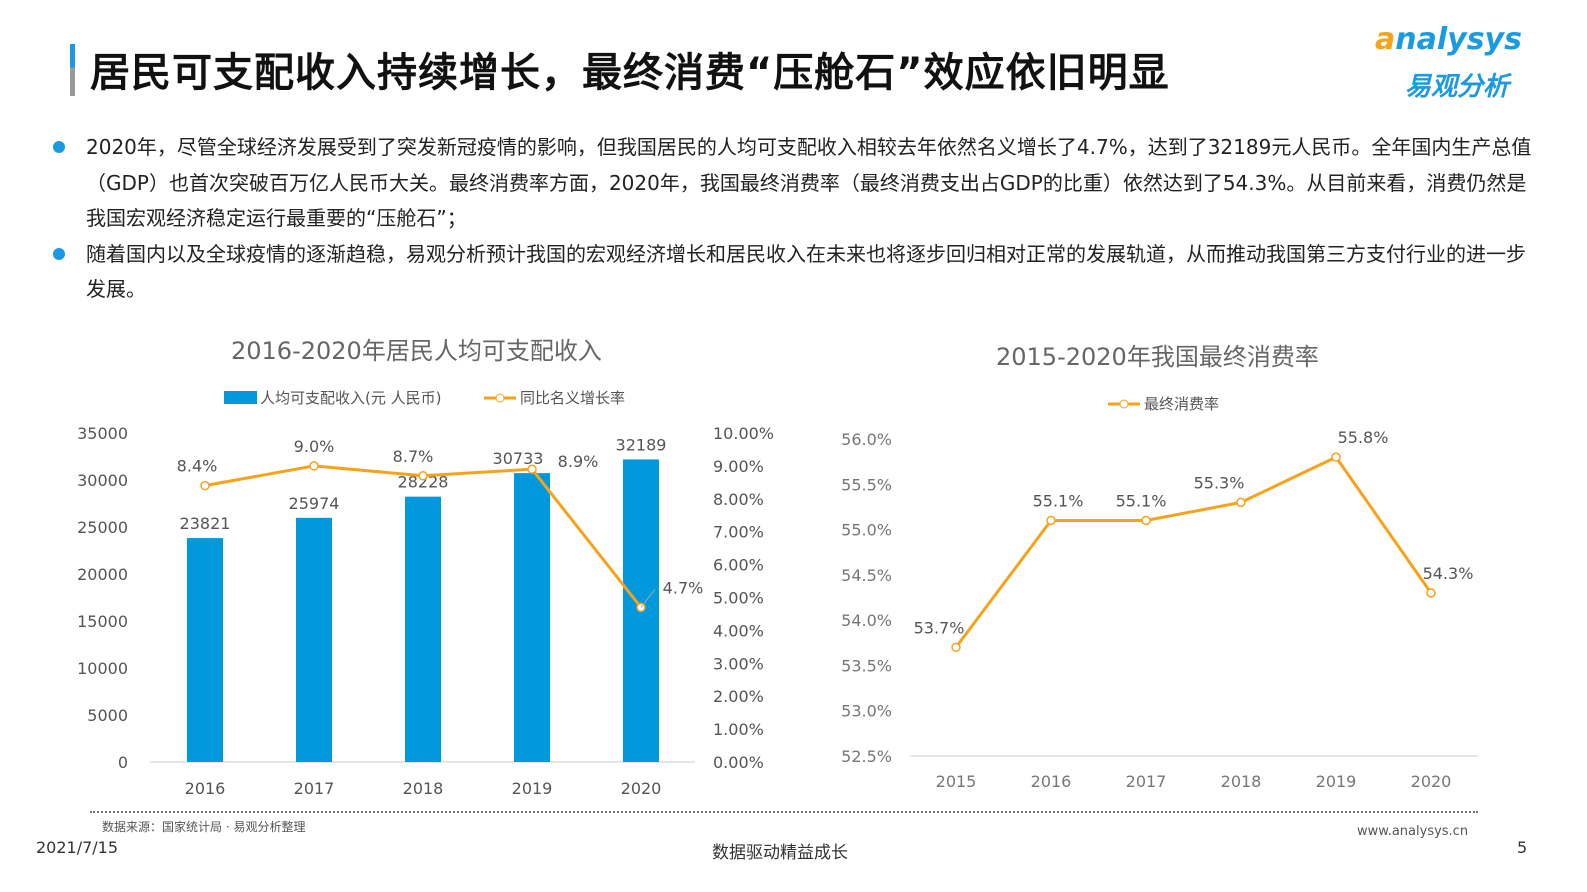 This screenshot has width=1587, height=892. I want to click on line-data-label: 55.3%, so click(1219, 482).